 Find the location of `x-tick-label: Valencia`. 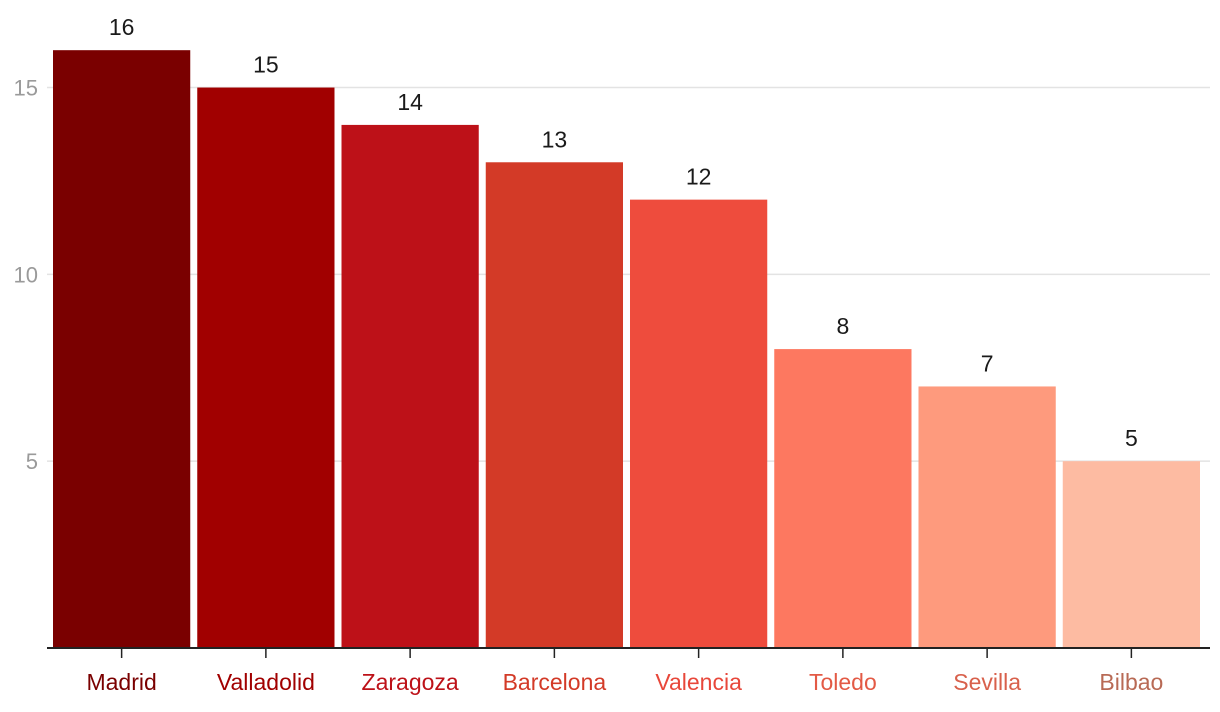

x-tick-label: Valencia is located at coordinates (698, 682).